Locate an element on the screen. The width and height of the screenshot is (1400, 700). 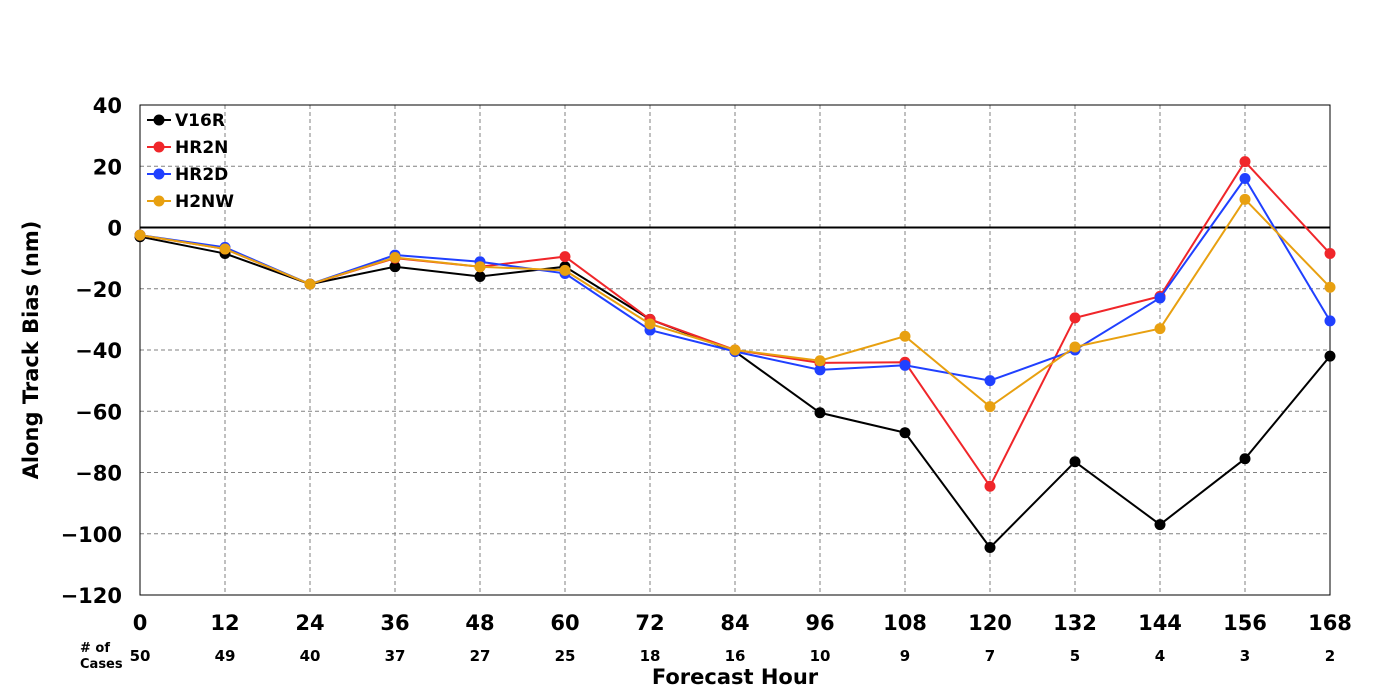
cases-label-line1: # of is located at coordinates (95, 648).